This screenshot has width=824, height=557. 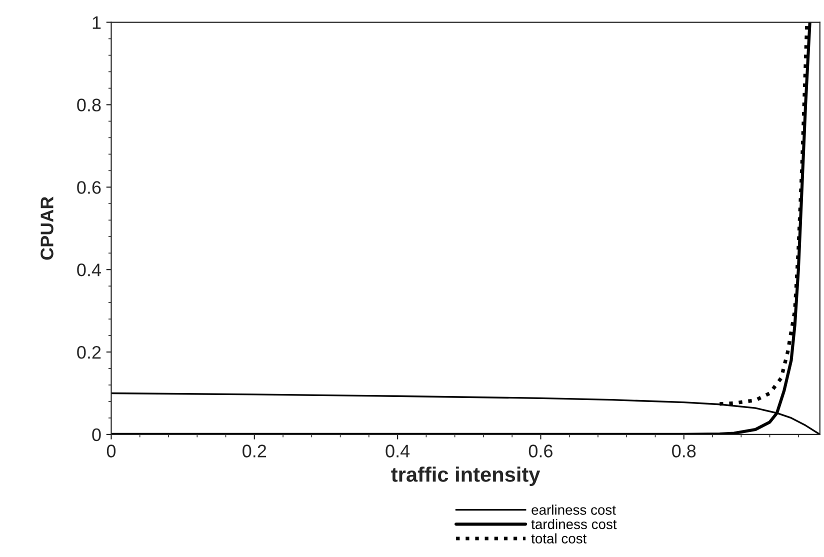 I want to click on legend-label: total cost, so click(x=559, y=538).